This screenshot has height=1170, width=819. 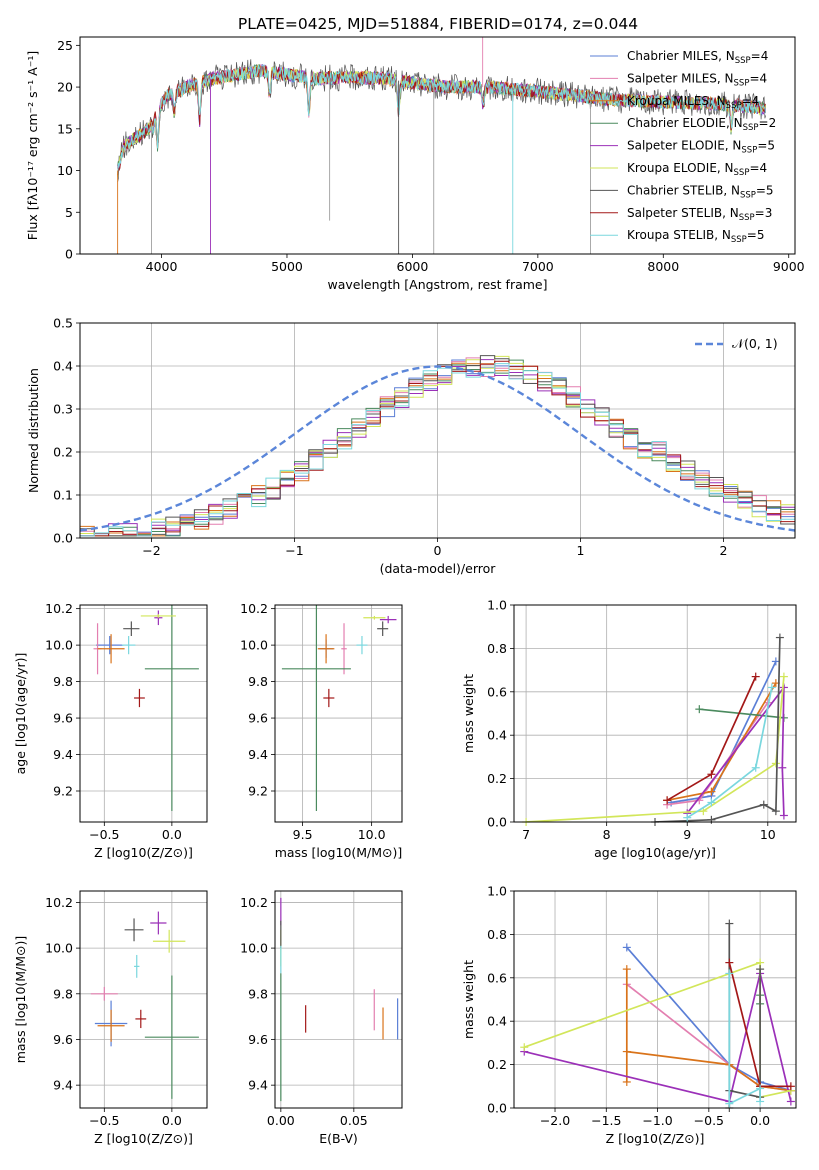 What do you see at coordinates (555, 1120) in the screenshot?
I see `x-tick-label: −2.0` at bounding box center [555, 1120].